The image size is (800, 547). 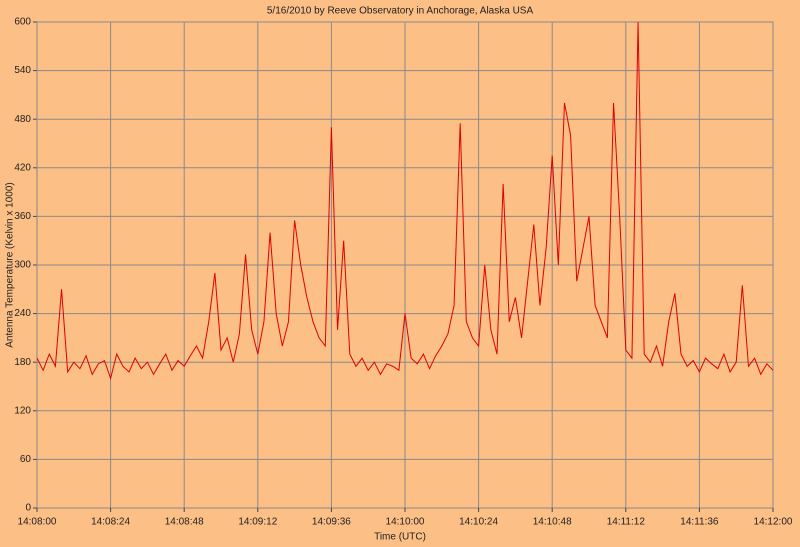 I want to click on y-tick-label: 420, so click(x=22, y=167).